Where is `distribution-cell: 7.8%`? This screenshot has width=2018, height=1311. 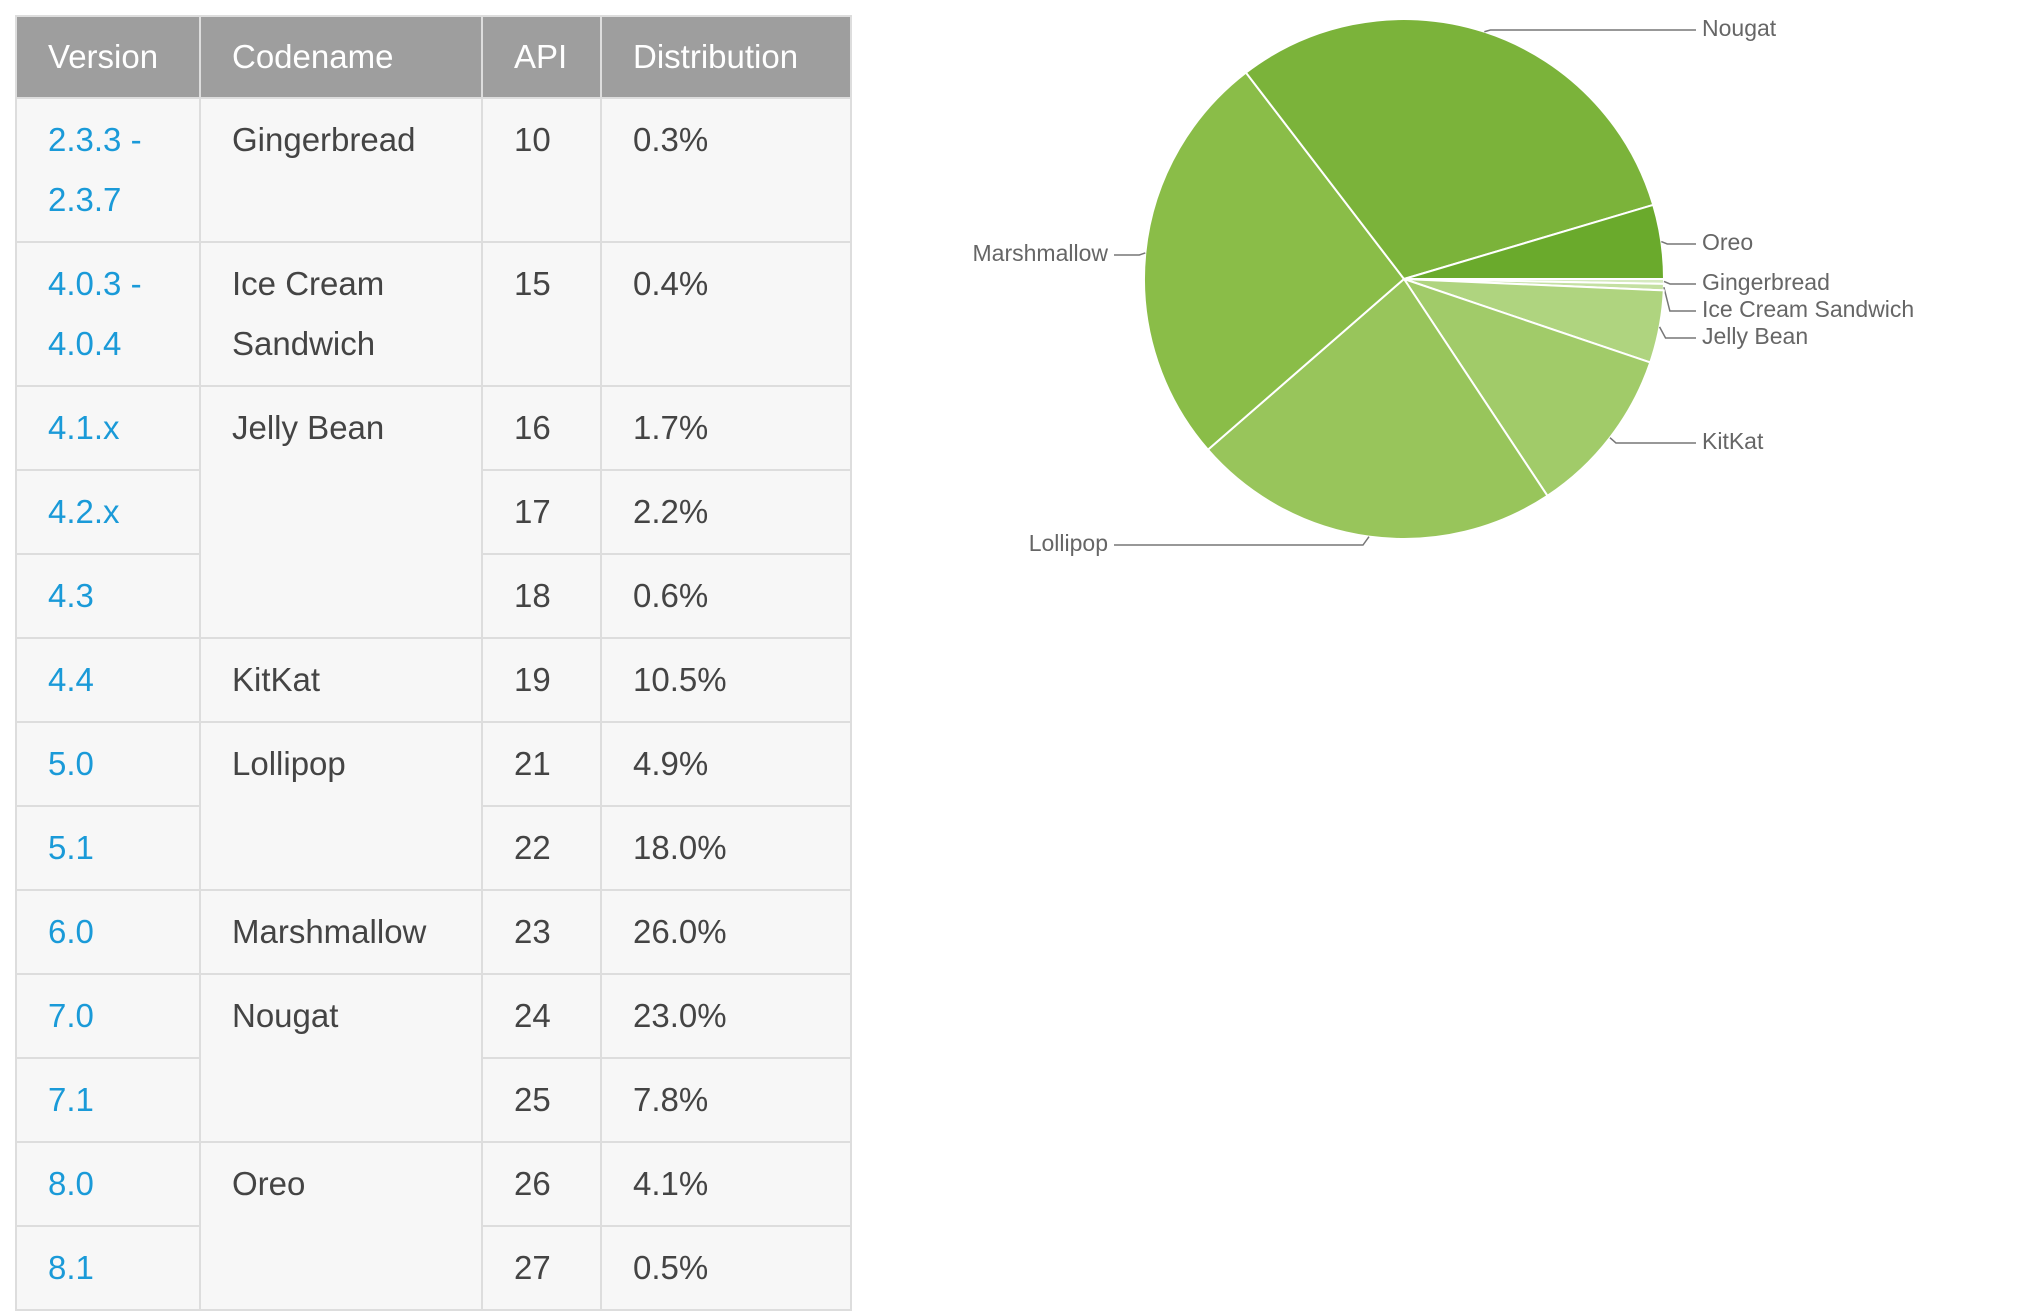 distribution-cell: 7.8% is located at coordinates (726, 1100).